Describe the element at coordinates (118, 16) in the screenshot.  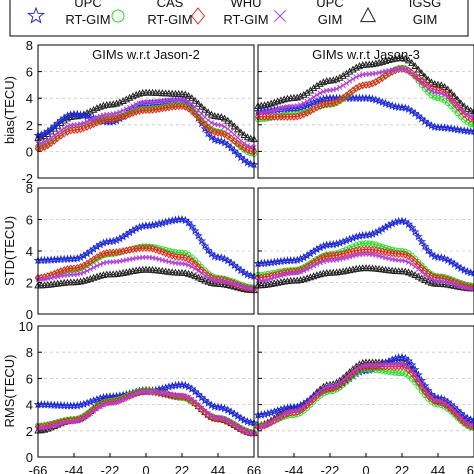
I see `circle-legend-marker` at that location.